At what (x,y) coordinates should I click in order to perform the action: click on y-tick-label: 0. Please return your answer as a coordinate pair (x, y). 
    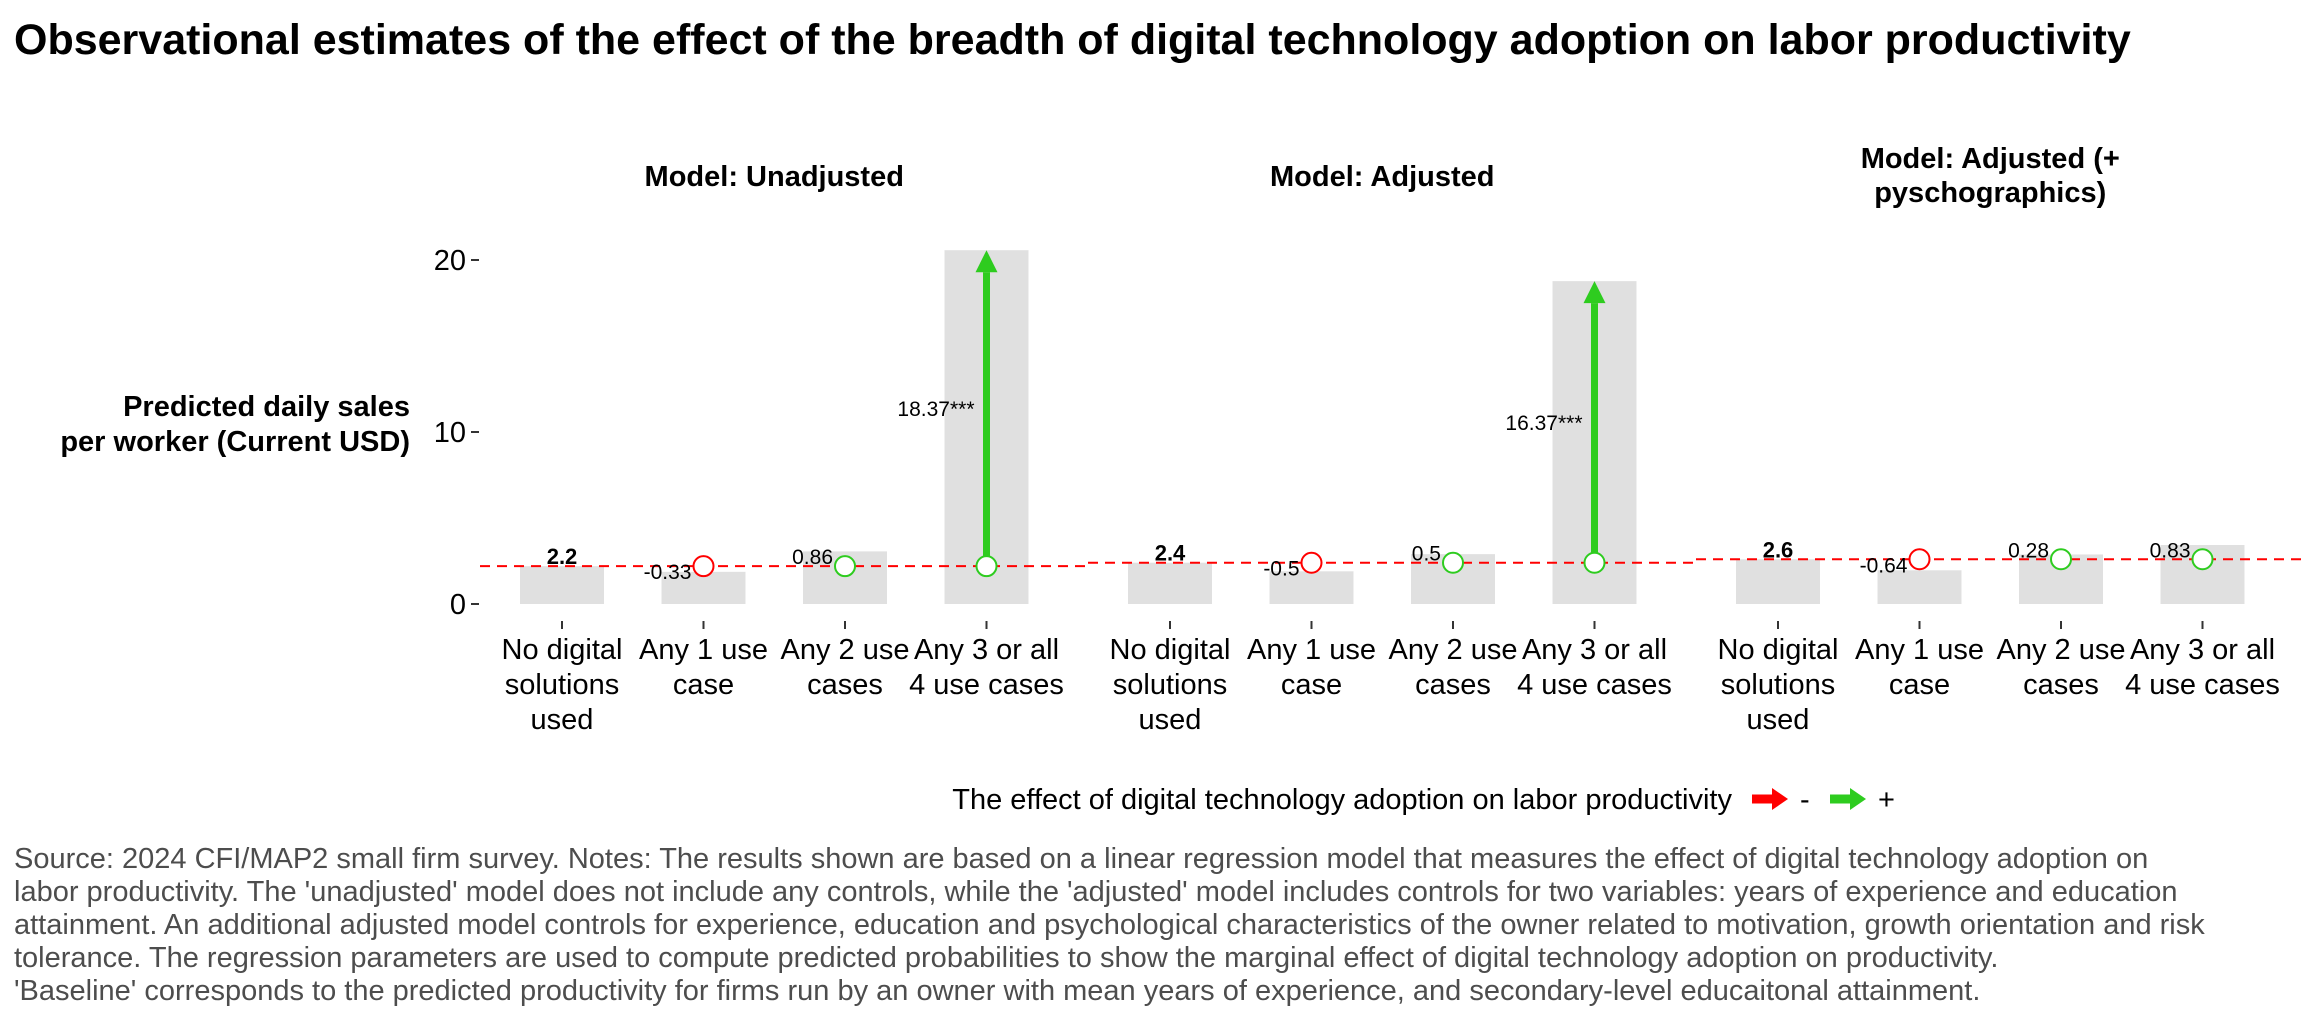
    Looking at the image, I should click on (458, 605).